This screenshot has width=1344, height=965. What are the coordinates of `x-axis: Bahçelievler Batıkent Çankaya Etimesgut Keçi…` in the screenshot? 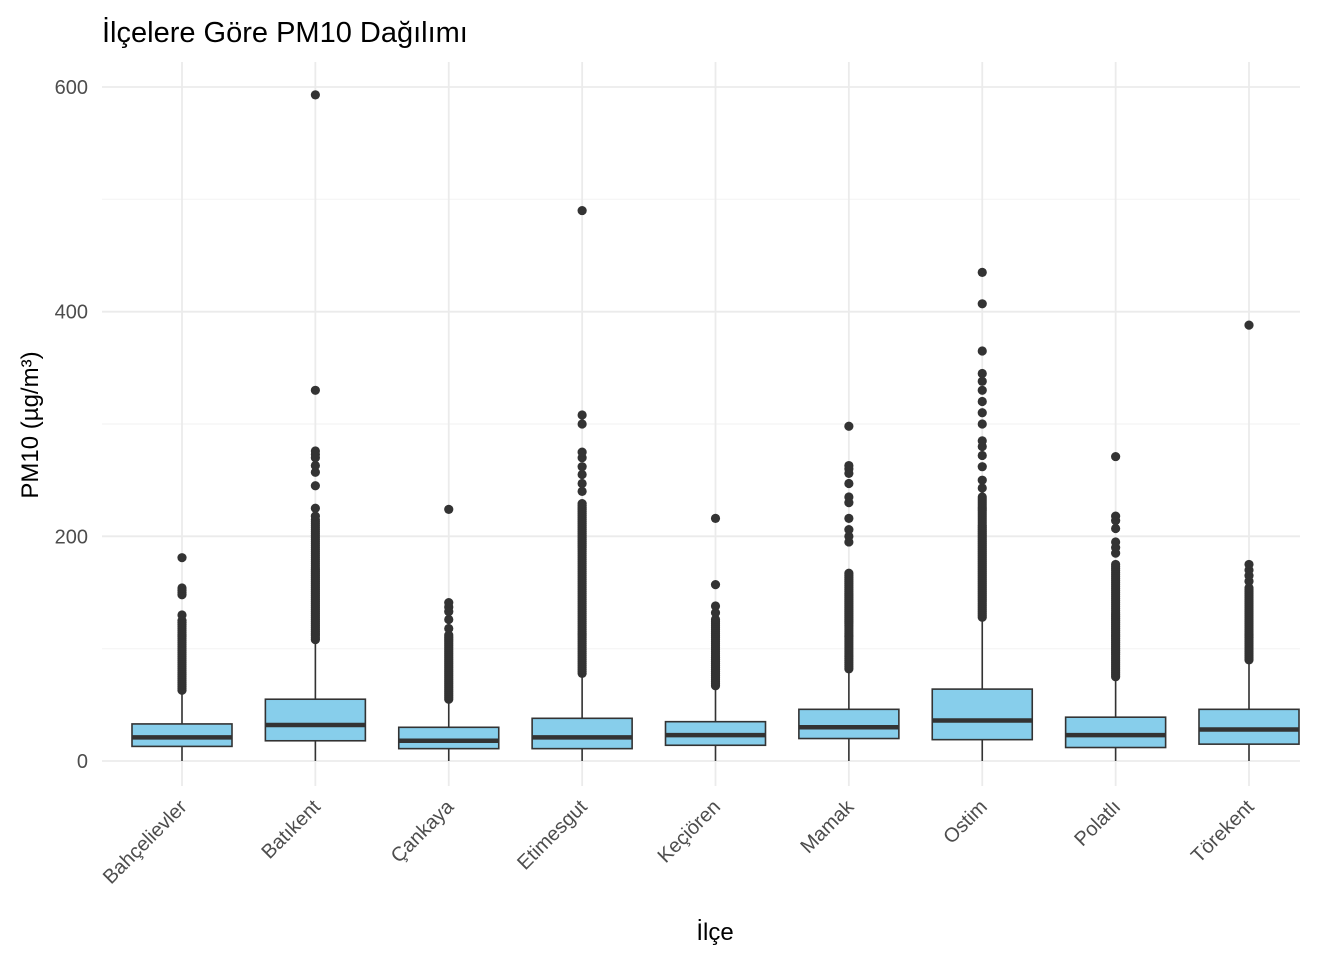 It's located at (679, 841).